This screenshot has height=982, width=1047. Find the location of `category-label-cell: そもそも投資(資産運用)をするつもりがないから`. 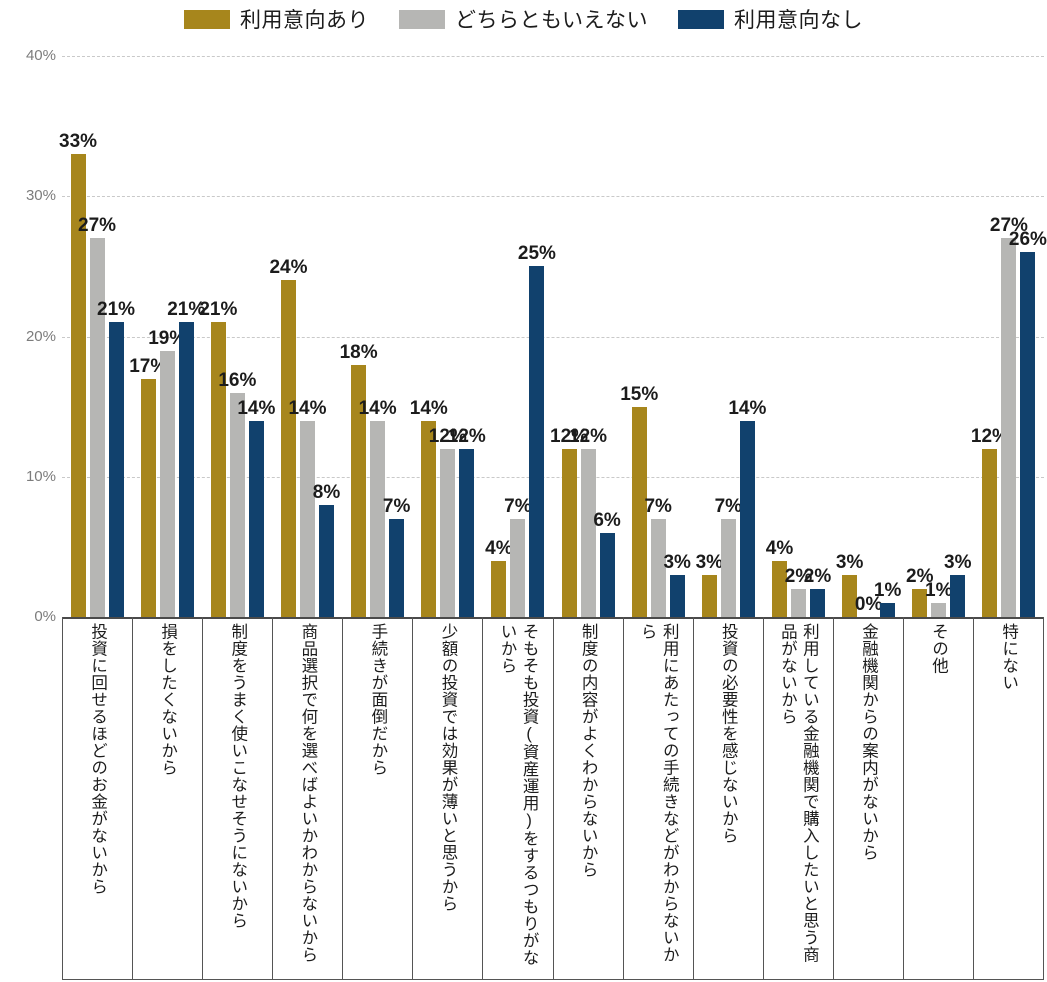

category-label-cell: そもそも投資(資産運用)をするつもりがないから is located at coordinates (518, 798).